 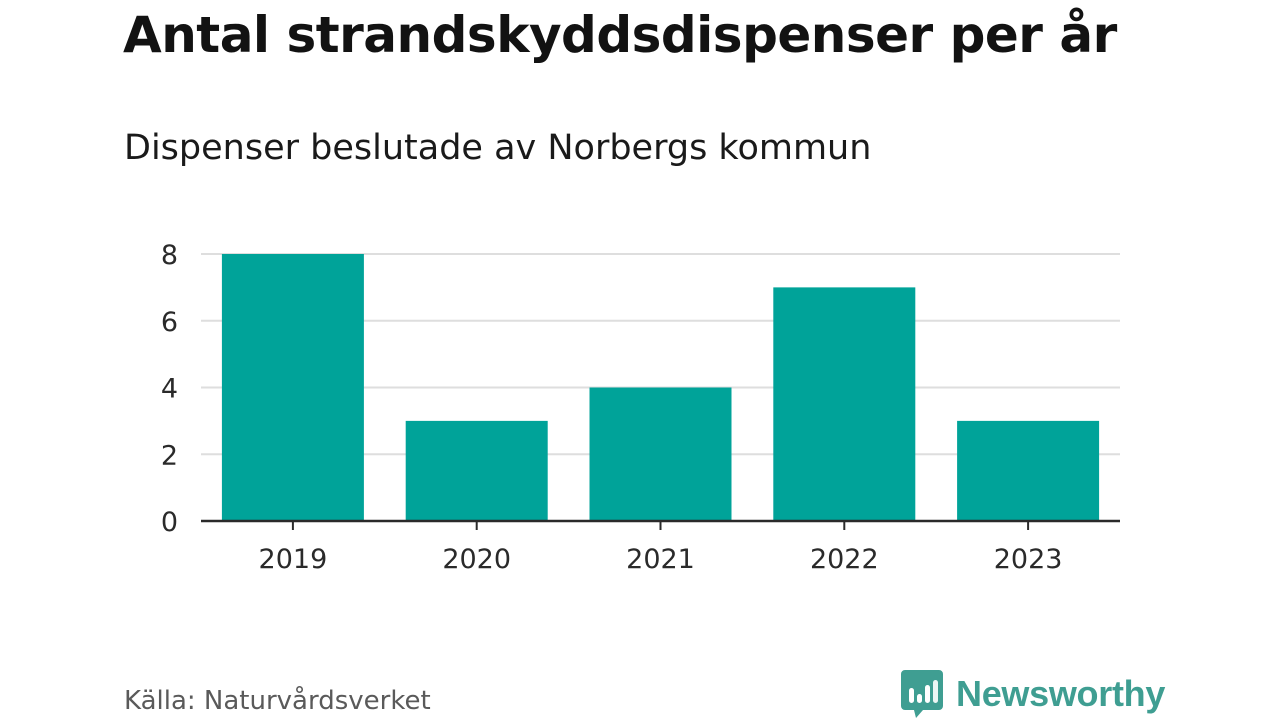 I want to click on x-tick-label: 2021, so click(x=660, y=559).